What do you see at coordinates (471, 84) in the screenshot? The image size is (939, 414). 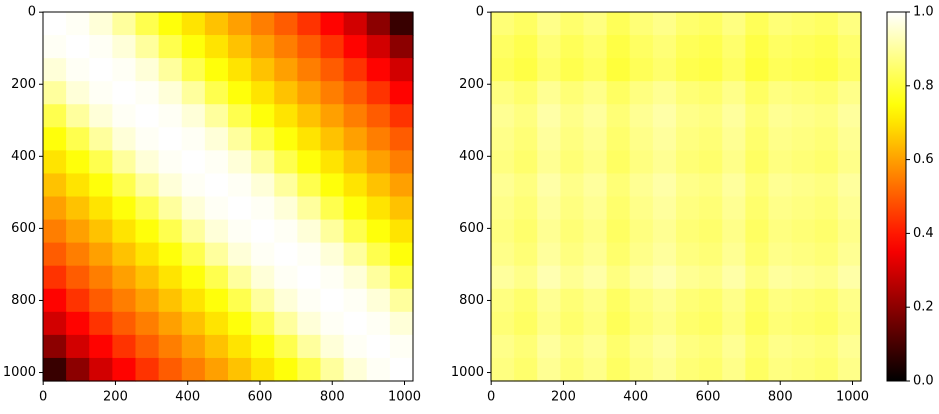 I see `y-tick-label: 200` at bounding box center [471, 84].